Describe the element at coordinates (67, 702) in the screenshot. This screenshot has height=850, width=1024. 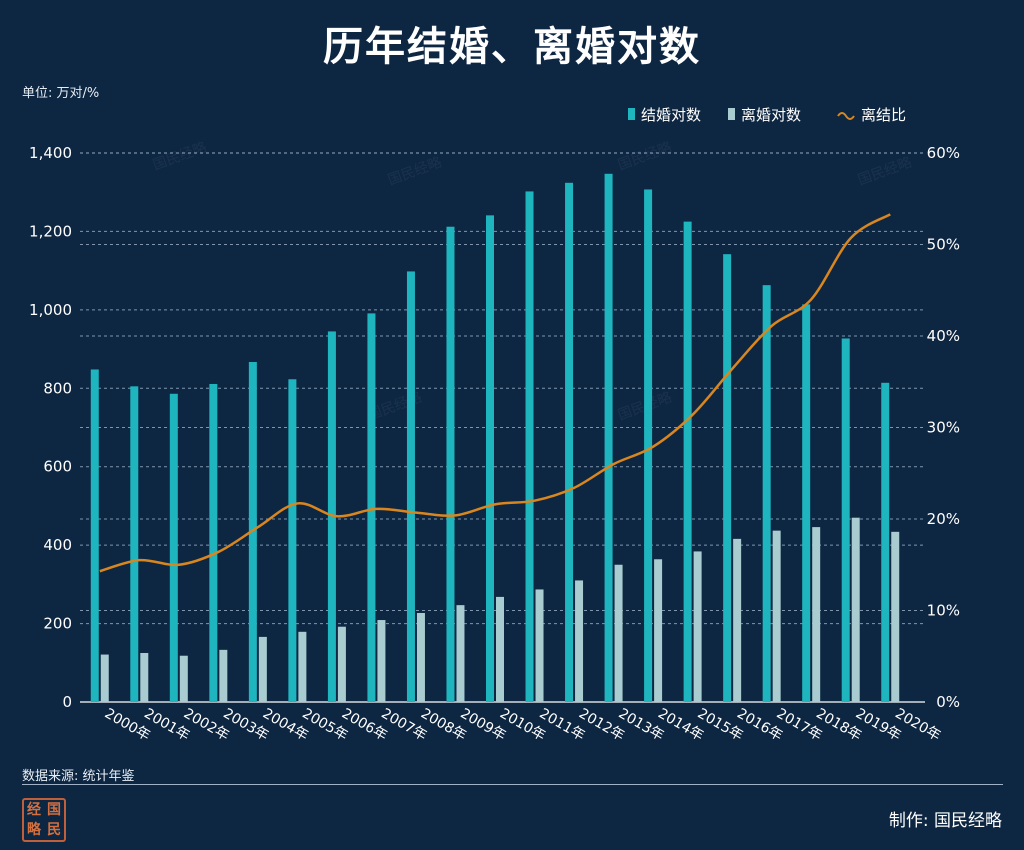
I see `y-left-tick-label: 0` at that location.